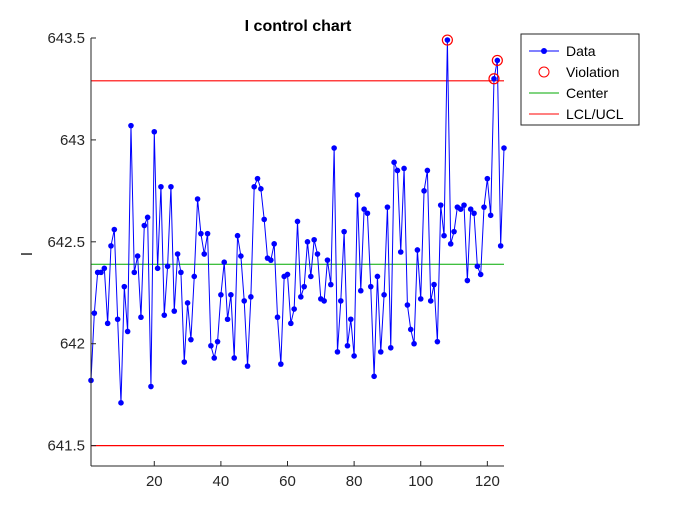  What do you see at coordinates (581, 51) in the screenshot?
I see `legend-label-data: Data` at bounding box center [581, 51].